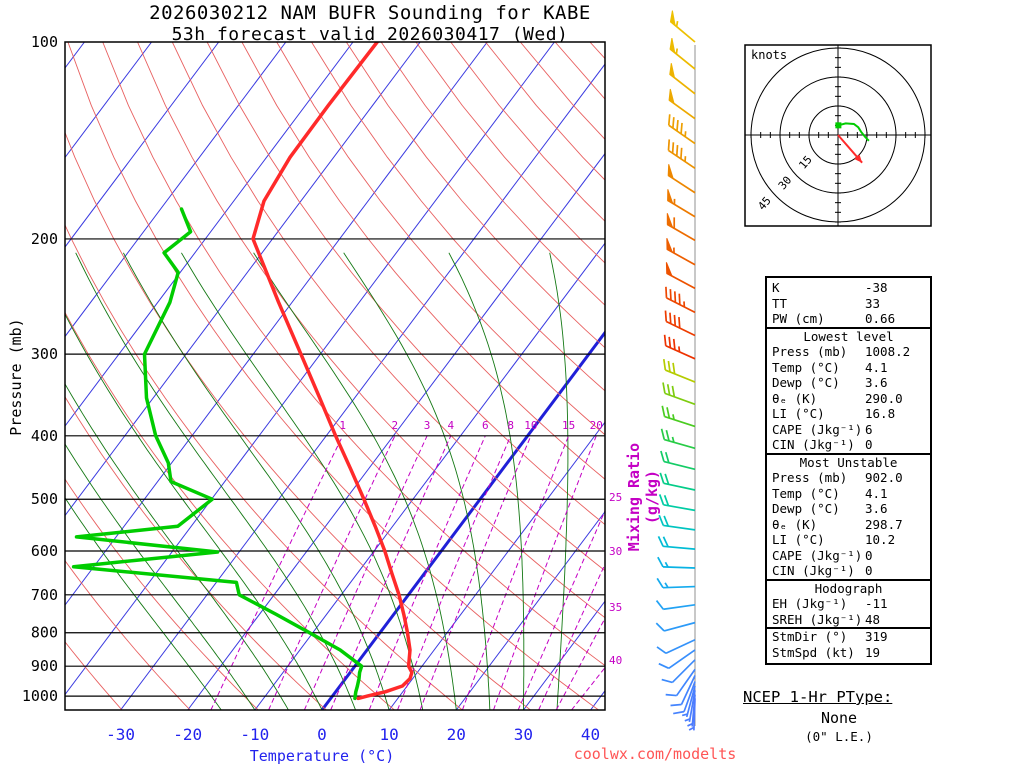 This screenshot has width=1024, height=768. What do you see at coordinates (884, 524) in the screenshot?
I see `stats-row-value: 298.7` at bounding box center [884, 524].